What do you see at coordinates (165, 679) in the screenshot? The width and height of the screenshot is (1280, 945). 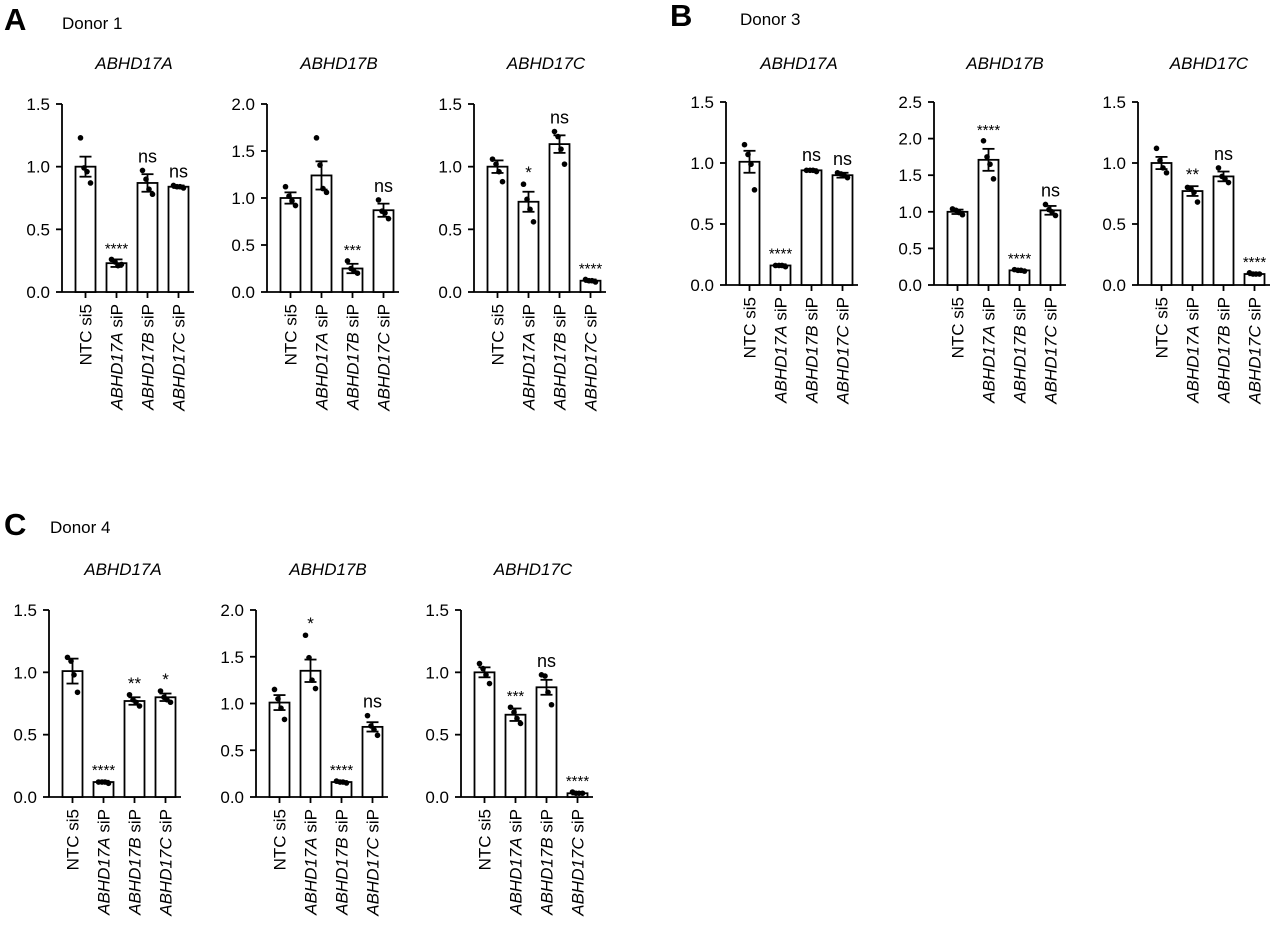 I see `significance-label: *` at bounding box center [165, 679].